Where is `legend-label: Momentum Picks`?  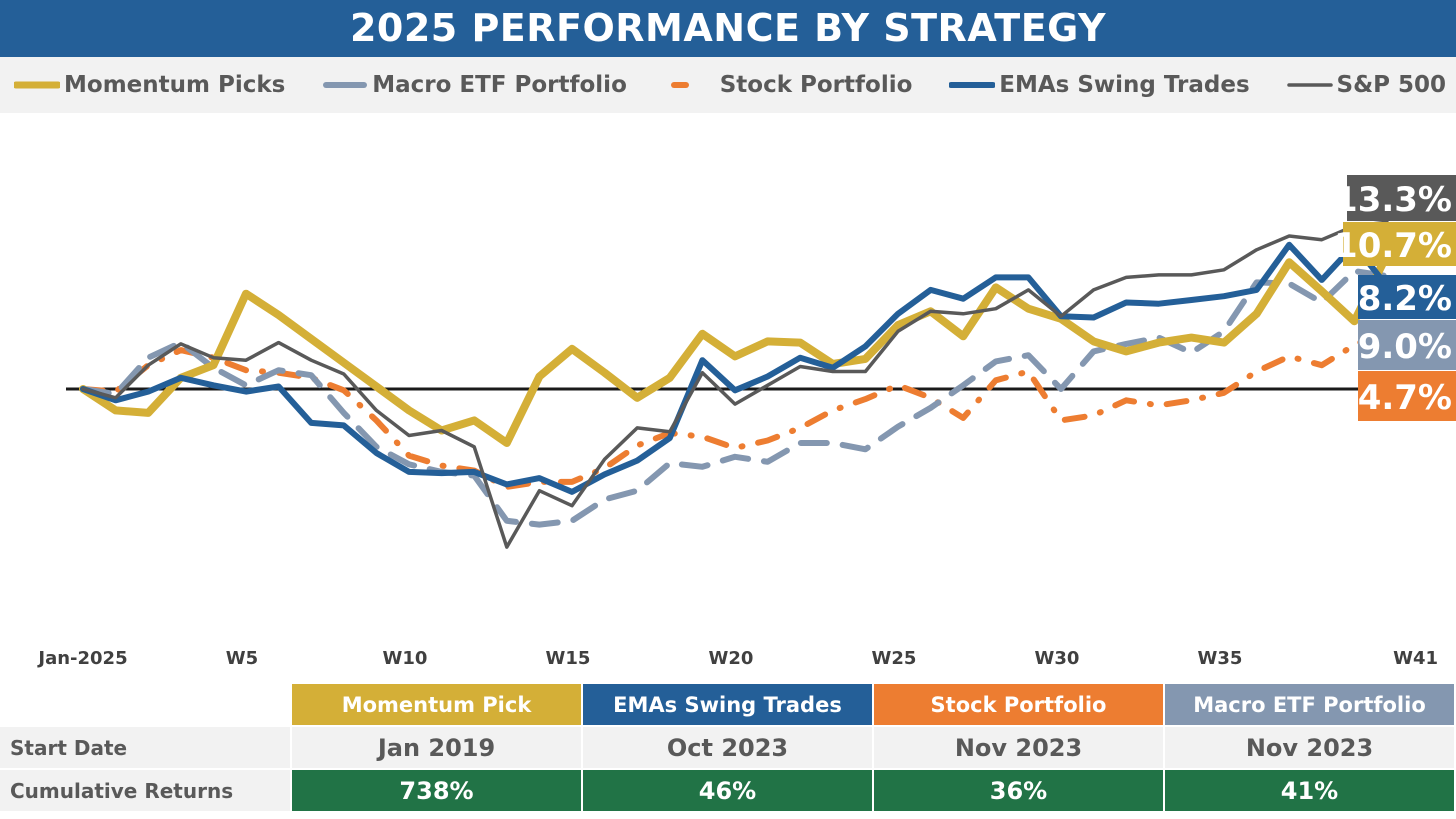
legend-label: Momentum Picks is located at coordinates (175, 85).